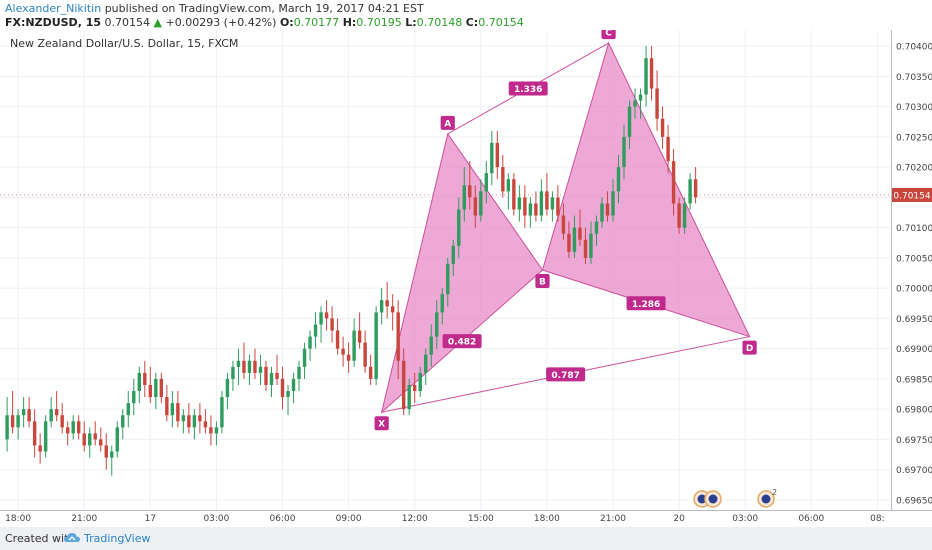  What do you see at coordinates (72, 537) in the screenshot?
I see `tradingview-cloud-icon` at bounding box center [72, 537].